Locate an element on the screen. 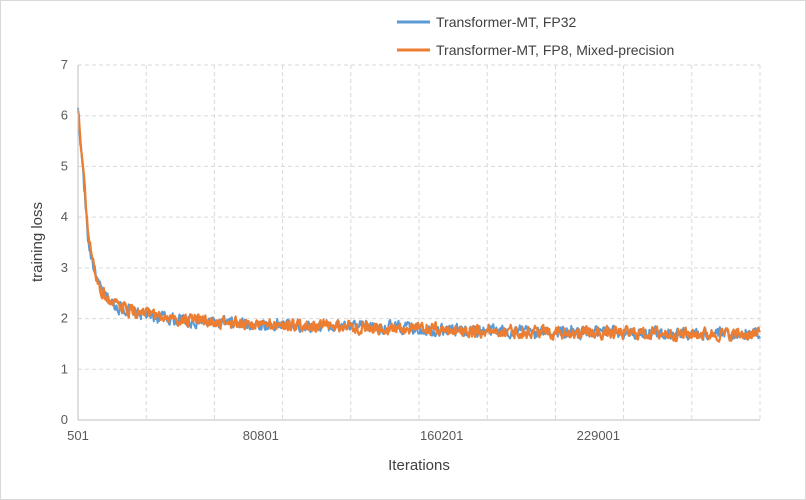 The width and height of the screenshot is (806, 500). x-axis-title: Iterations is located at coordinates (419, 465).